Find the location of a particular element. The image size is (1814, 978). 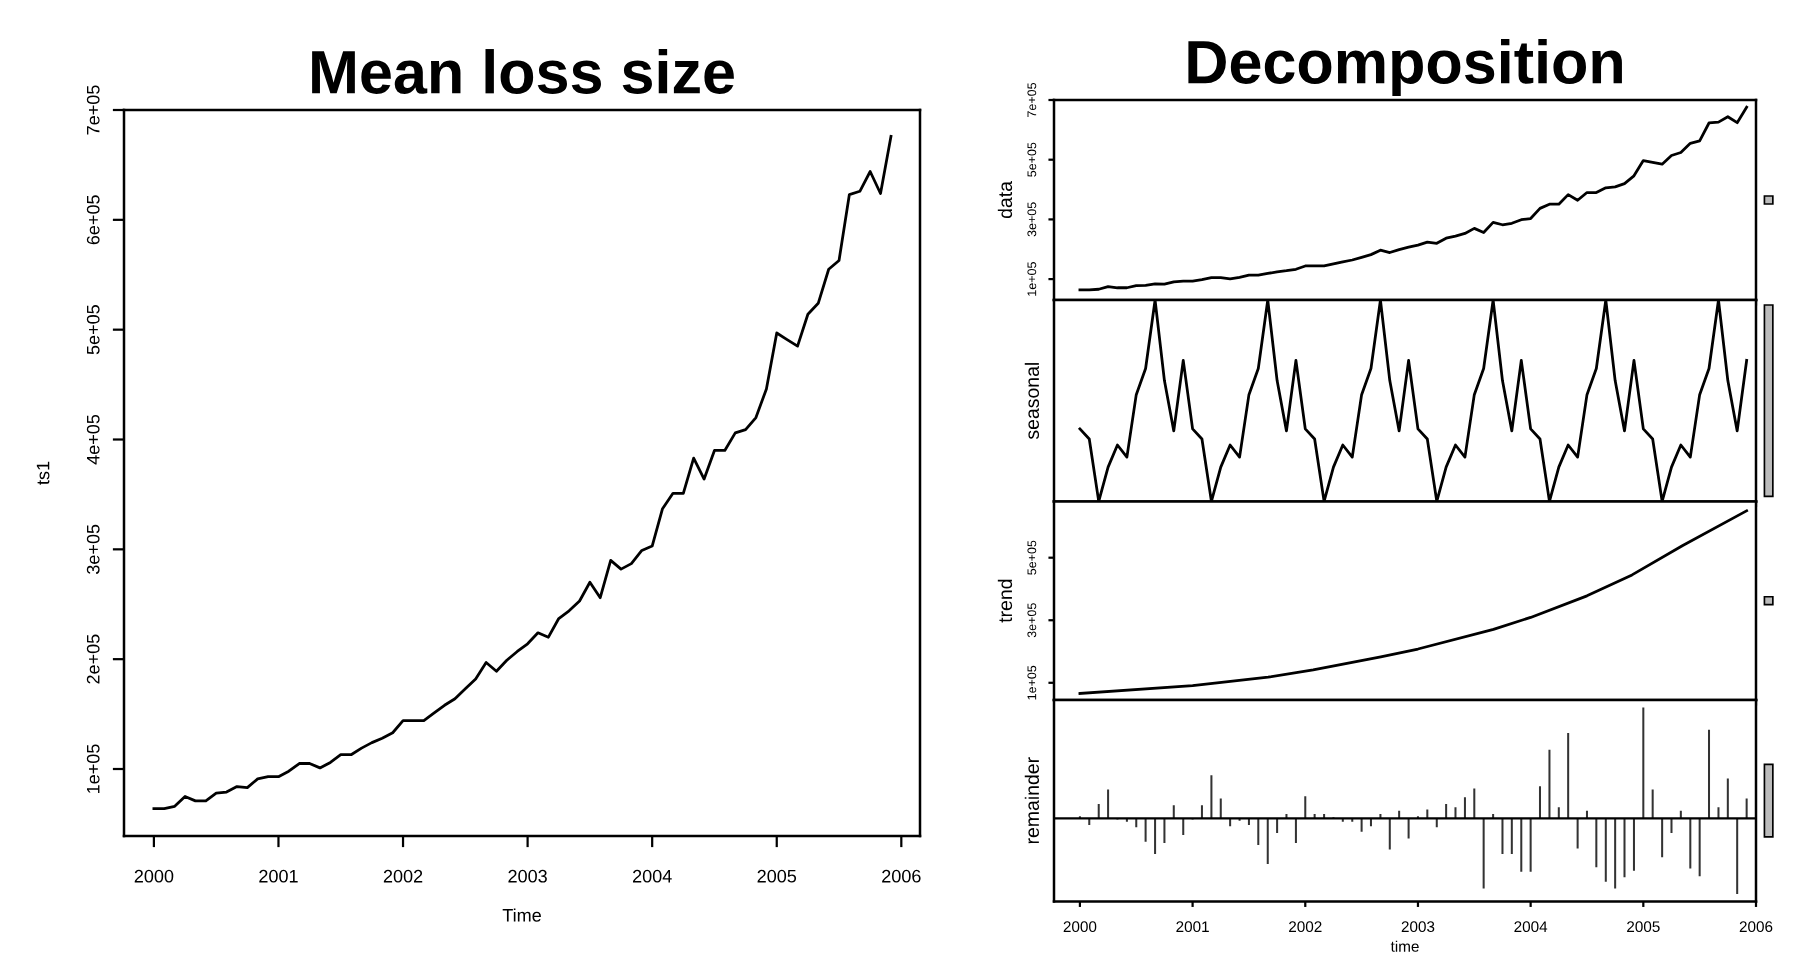

x-tick-label: 2004 is located at coordinates (652, 876).